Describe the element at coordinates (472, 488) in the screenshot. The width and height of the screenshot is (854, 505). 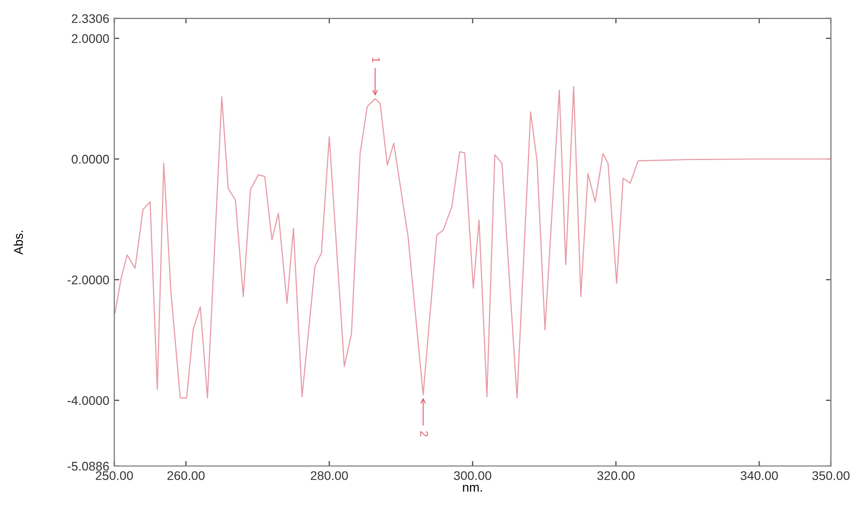
I see `x-axis-title: nm.` at that location.